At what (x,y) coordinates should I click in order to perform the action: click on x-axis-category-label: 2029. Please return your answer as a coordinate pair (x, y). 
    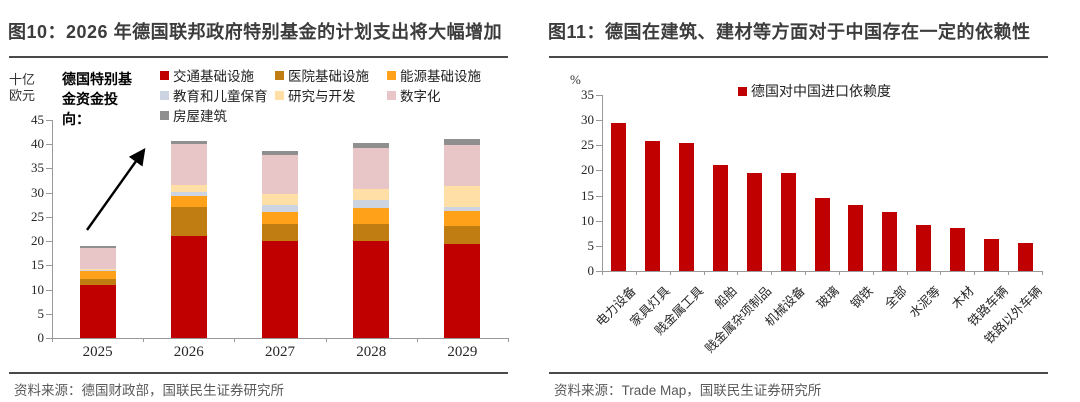
    Looking at the image, I should click on (462, 352).